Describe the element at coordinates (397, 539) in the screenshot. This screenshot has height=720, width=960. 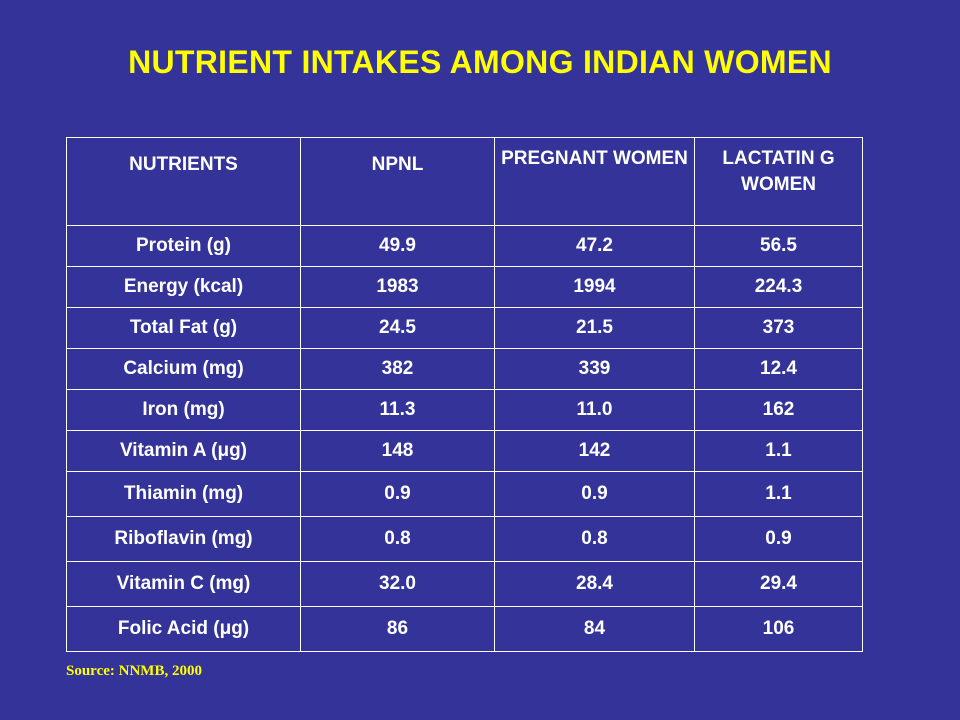
I see `npnl-value-cell: 0.8` at that location.